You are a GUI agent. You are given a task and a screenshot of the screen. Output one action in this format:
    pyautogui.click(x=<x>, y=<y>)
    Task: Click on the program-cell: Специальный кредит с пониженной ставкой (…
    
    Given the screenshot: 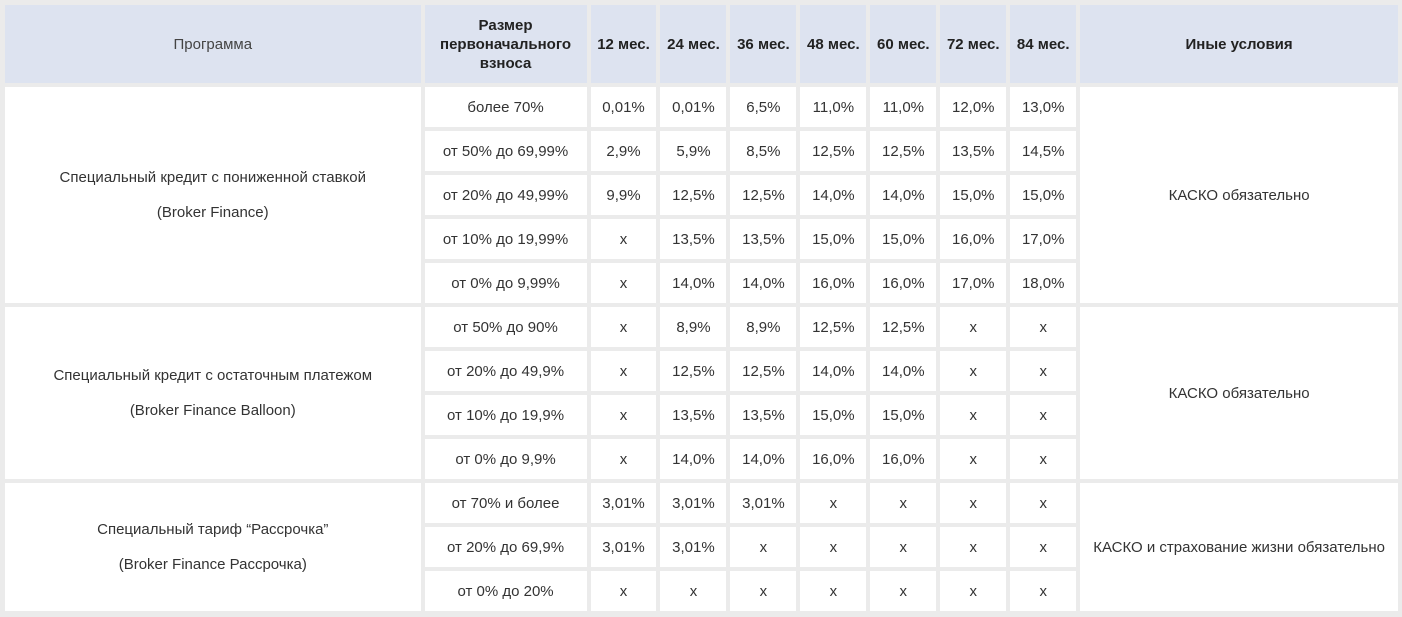 What is the action you would take?
    pyautogui.click(x=213, y=195)
    